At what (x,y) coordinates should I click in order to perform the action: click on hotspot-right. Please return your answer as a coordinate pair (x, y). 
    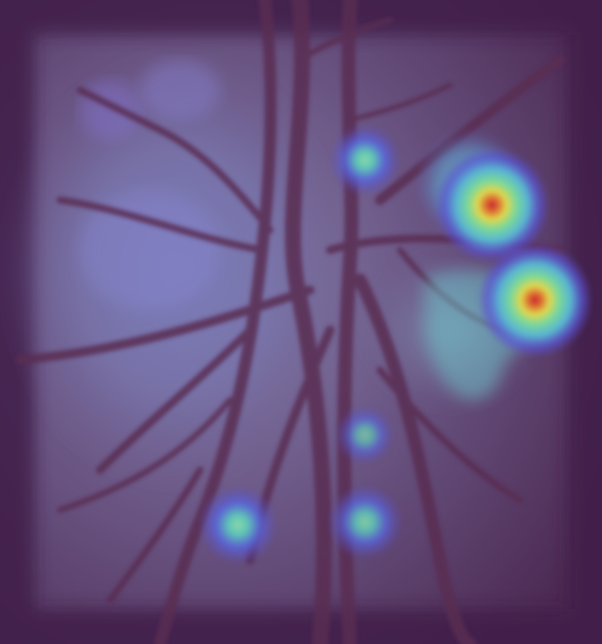
    Looking at the image, I should click on (535, 300).